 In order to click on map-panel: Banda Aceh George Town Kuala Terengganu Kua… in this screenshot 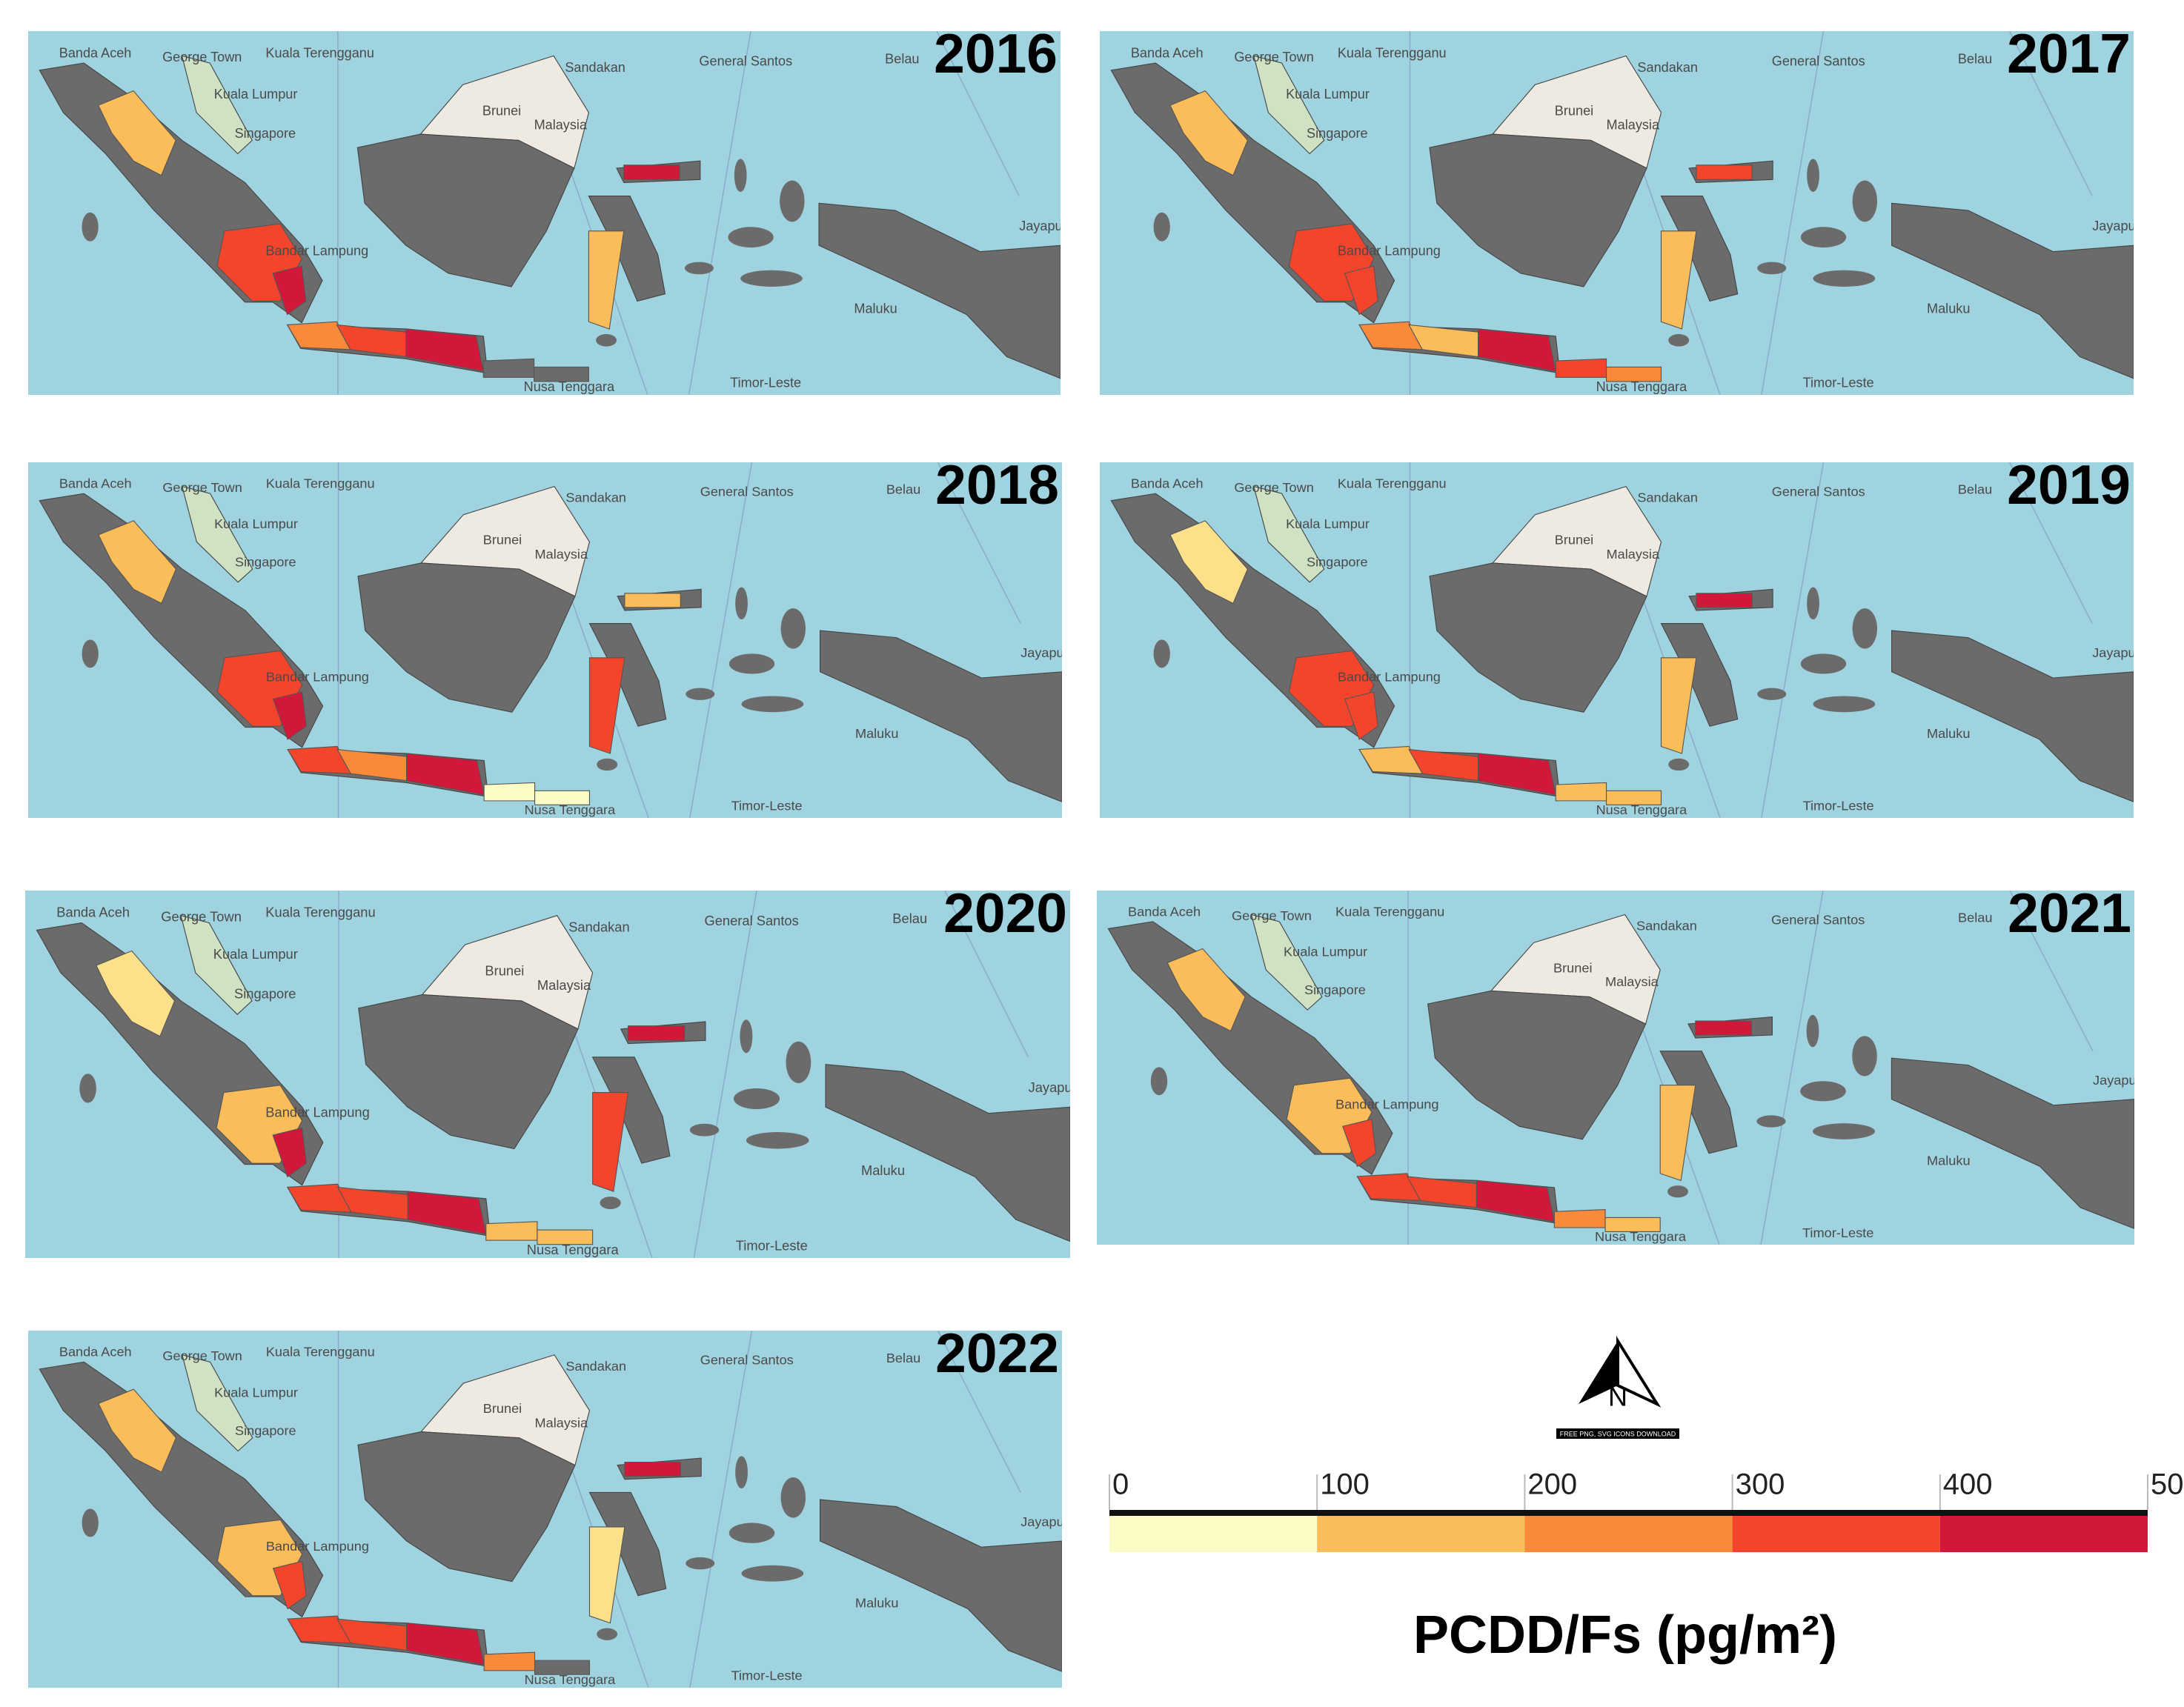, I will do `click(1617, 213)`.